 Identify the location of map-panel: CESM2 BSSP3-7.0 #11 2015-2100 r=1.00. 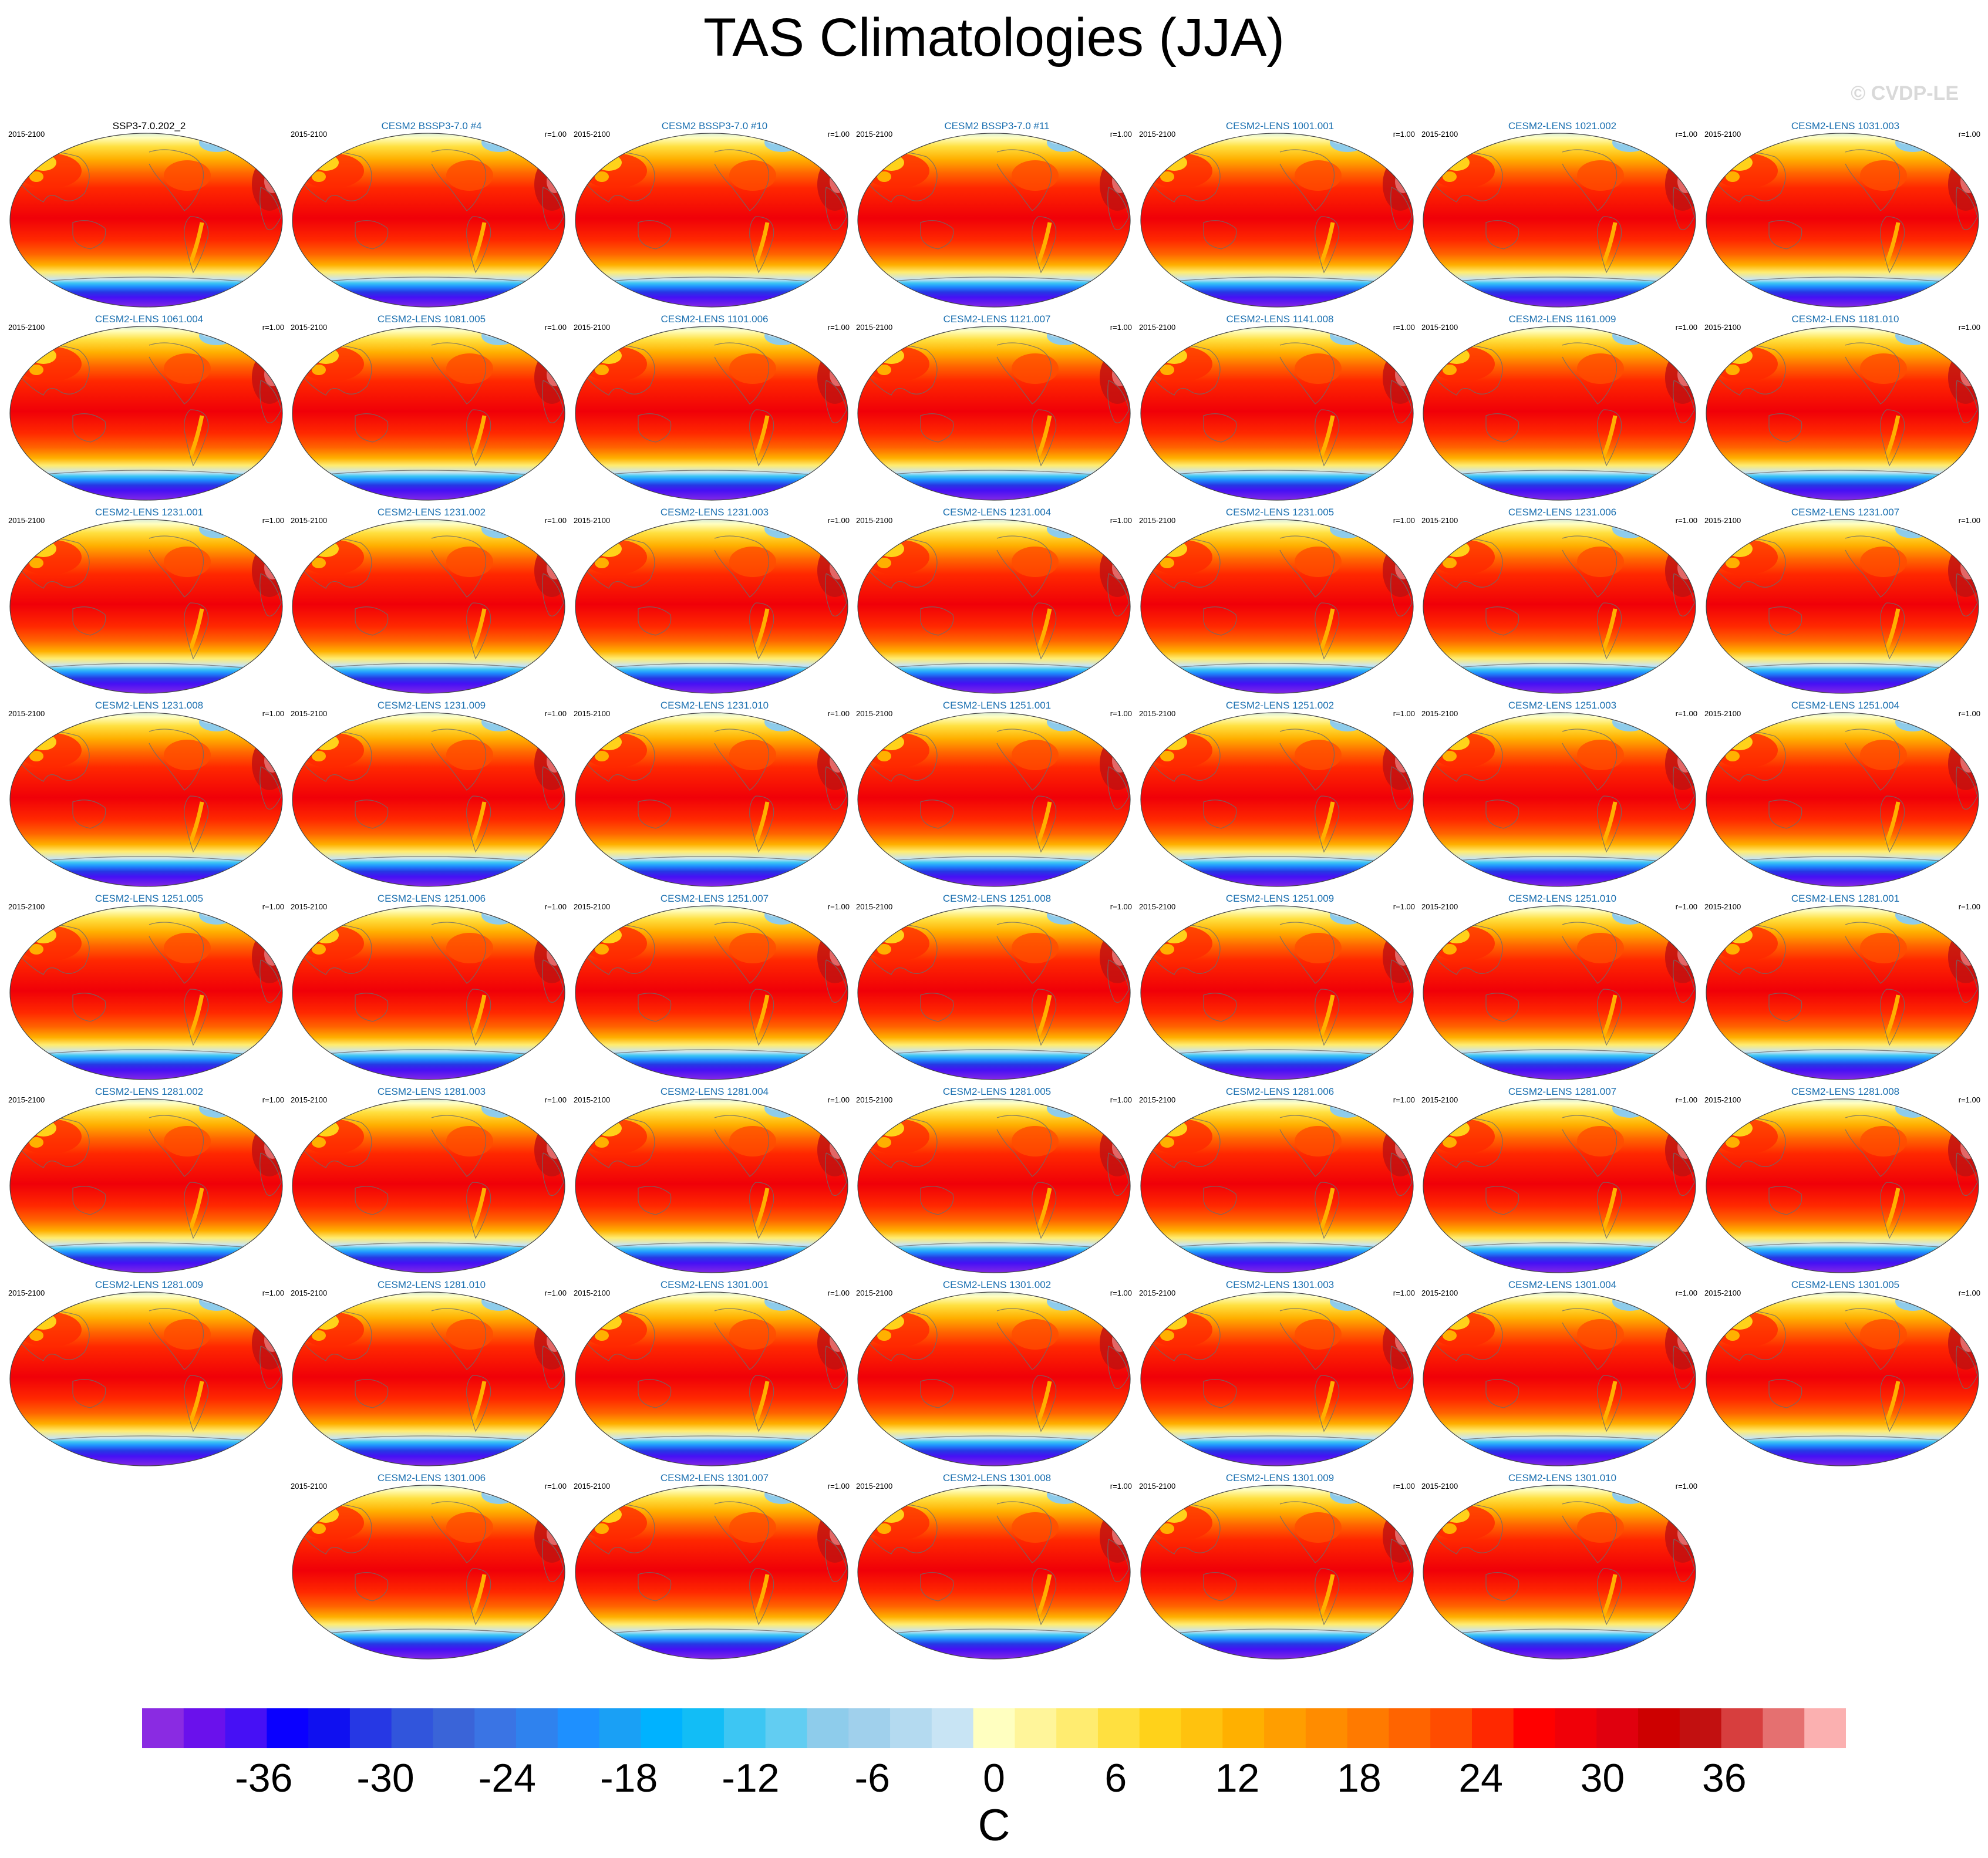
(997, 216).